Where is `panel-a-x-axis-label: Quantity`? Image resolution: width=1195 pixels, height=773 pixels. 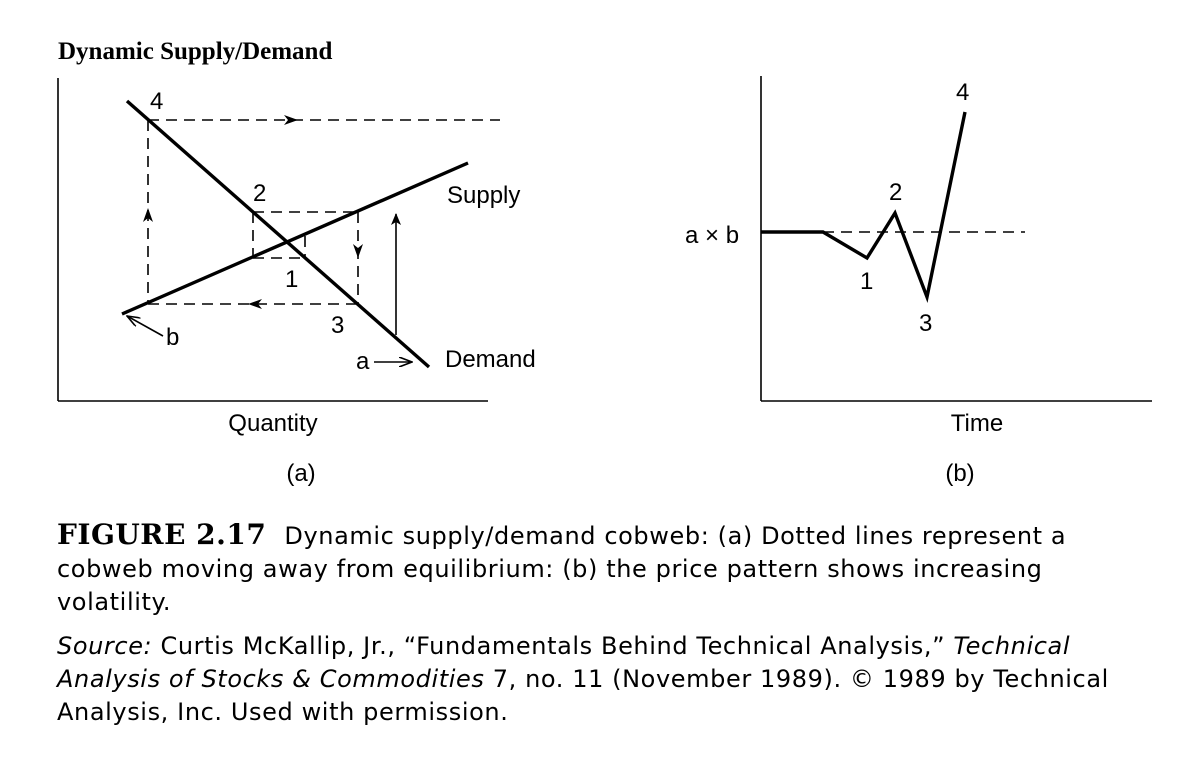 panel-a-x-axis-label: Quantity is located at coordinates (272, 423).